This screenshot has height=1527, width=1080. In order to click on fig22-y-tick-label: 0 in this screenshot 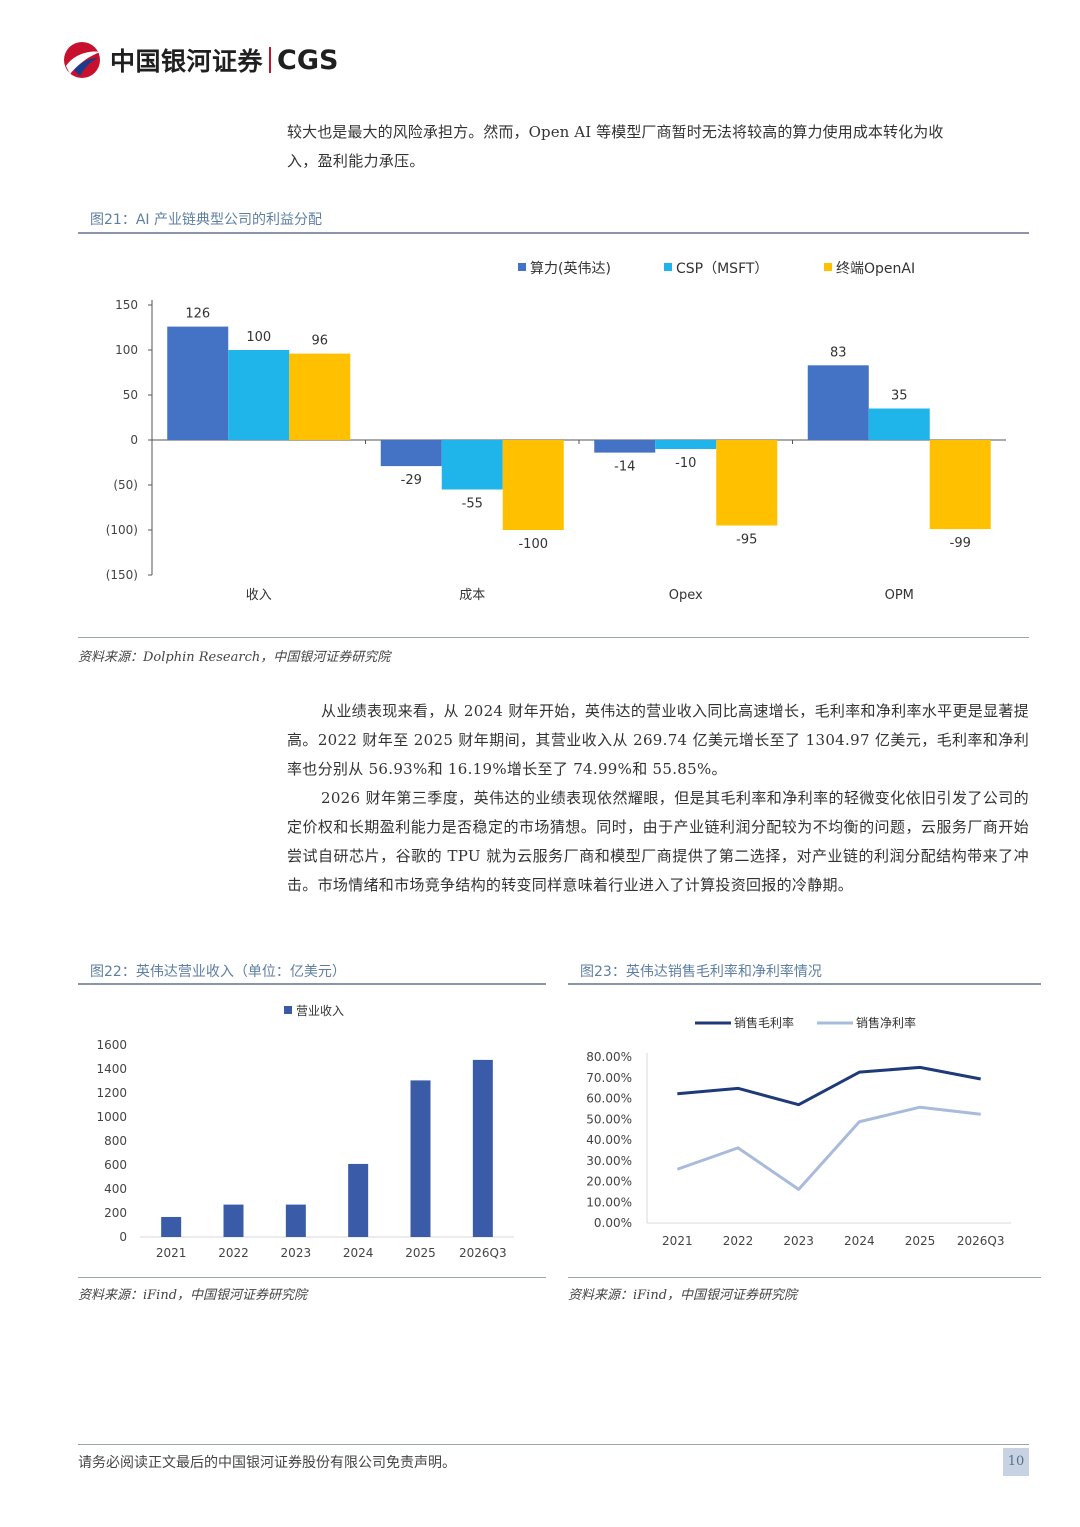, I will do `click(123, 1237)`.